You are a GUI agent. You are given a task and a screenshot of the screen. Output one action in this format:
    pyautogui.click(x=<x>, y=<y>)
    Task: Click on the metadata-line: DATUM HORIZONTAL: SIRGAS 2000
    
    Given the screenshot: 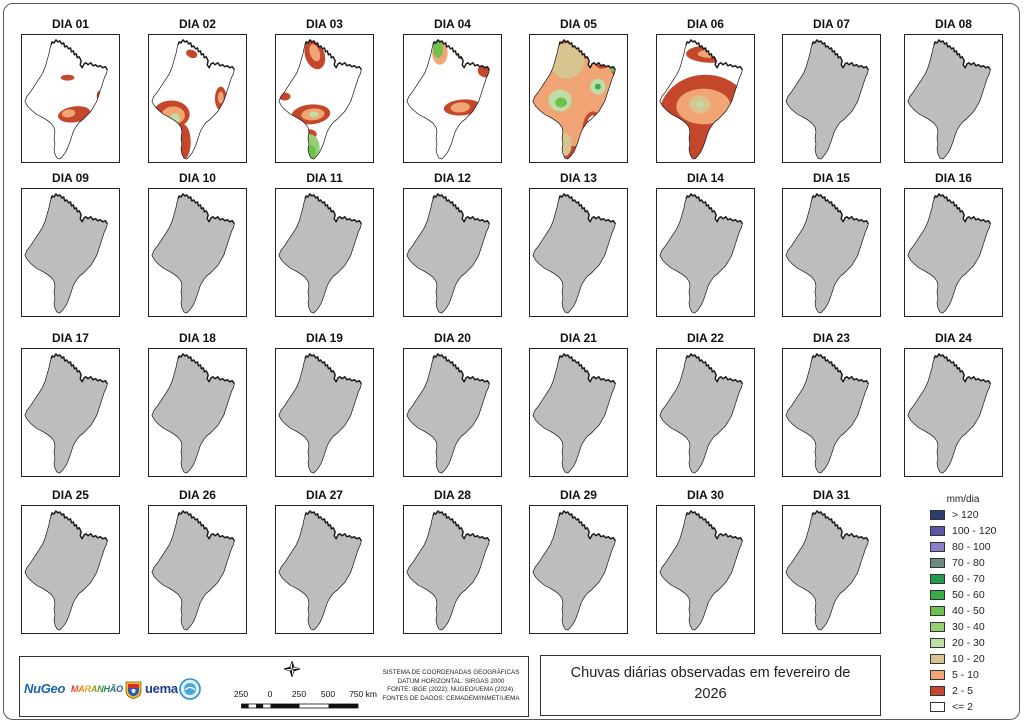 What is the action you would take?
    pyautogui.click(x=451, y=681)
    